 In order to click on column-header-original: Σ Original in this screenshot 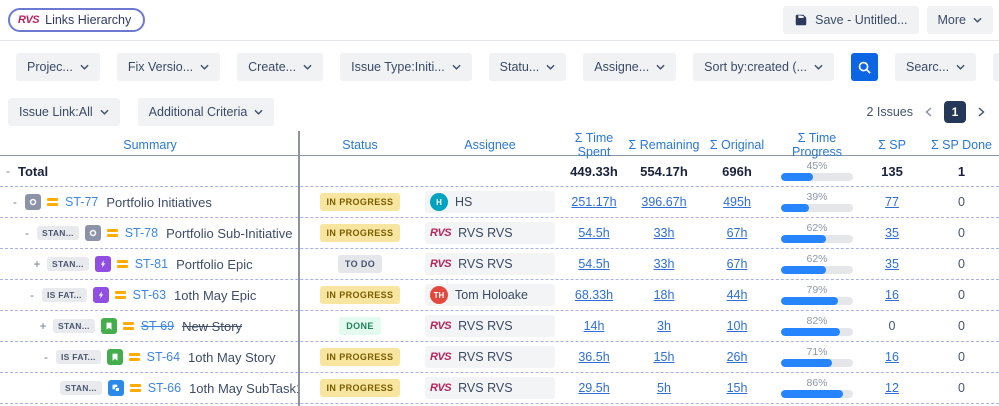, I will do `click(737, 145)`.